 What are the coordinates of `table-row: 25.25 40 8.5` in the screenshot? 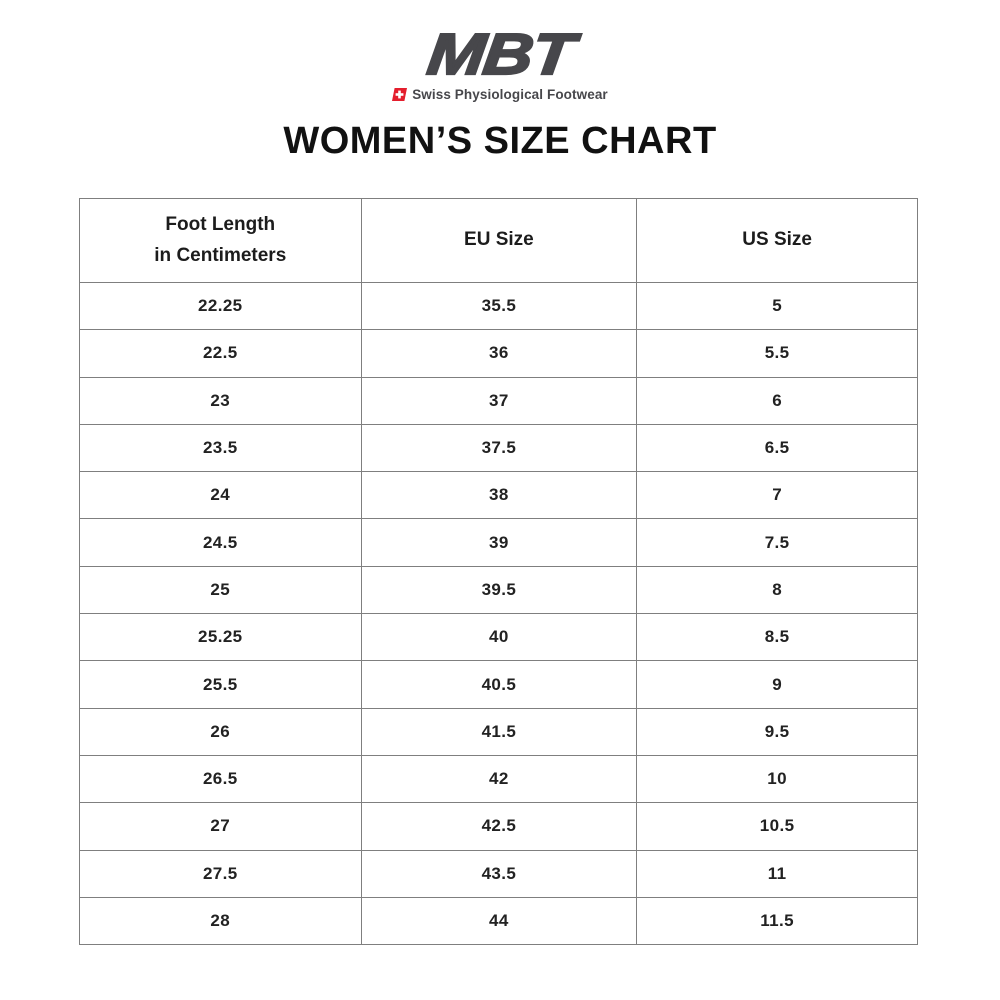 It's located at (498, 637).